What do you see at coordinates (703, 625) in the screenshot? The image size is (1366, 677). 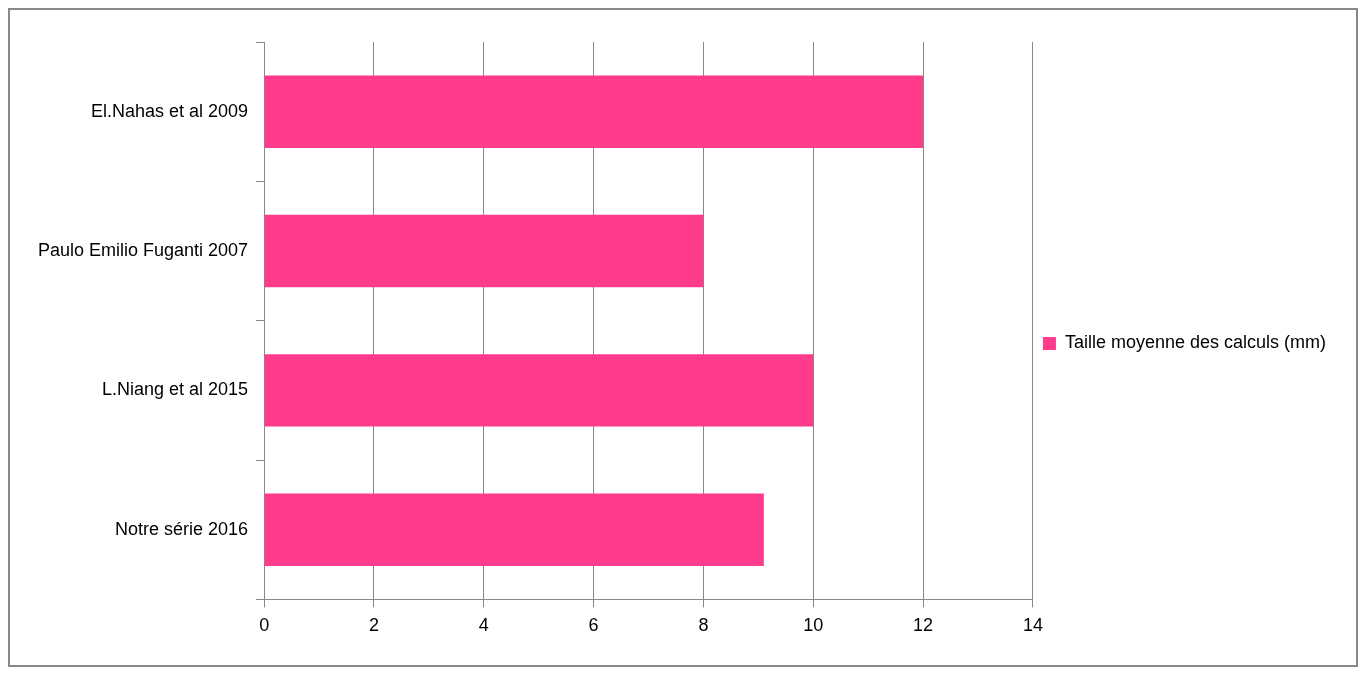 I see `x-tick-label: 8` at bounding box center [703, 625].